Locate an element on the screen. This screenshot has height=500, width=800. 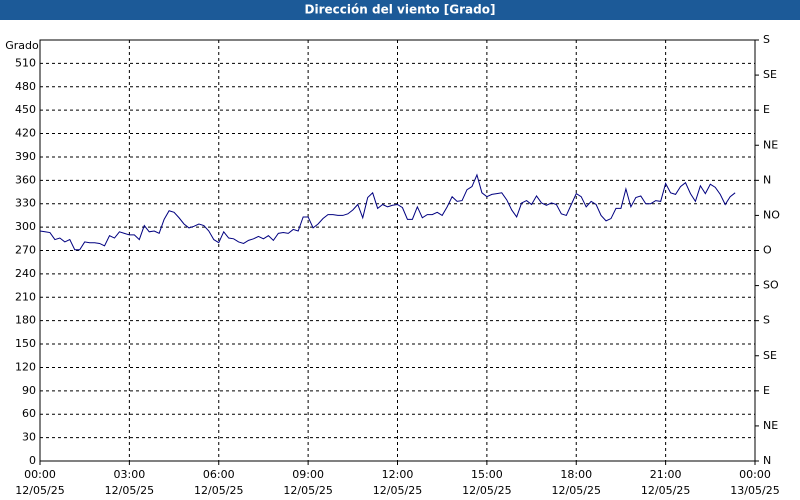
y-tick-label: 420 is located at coordinates (25, 133).